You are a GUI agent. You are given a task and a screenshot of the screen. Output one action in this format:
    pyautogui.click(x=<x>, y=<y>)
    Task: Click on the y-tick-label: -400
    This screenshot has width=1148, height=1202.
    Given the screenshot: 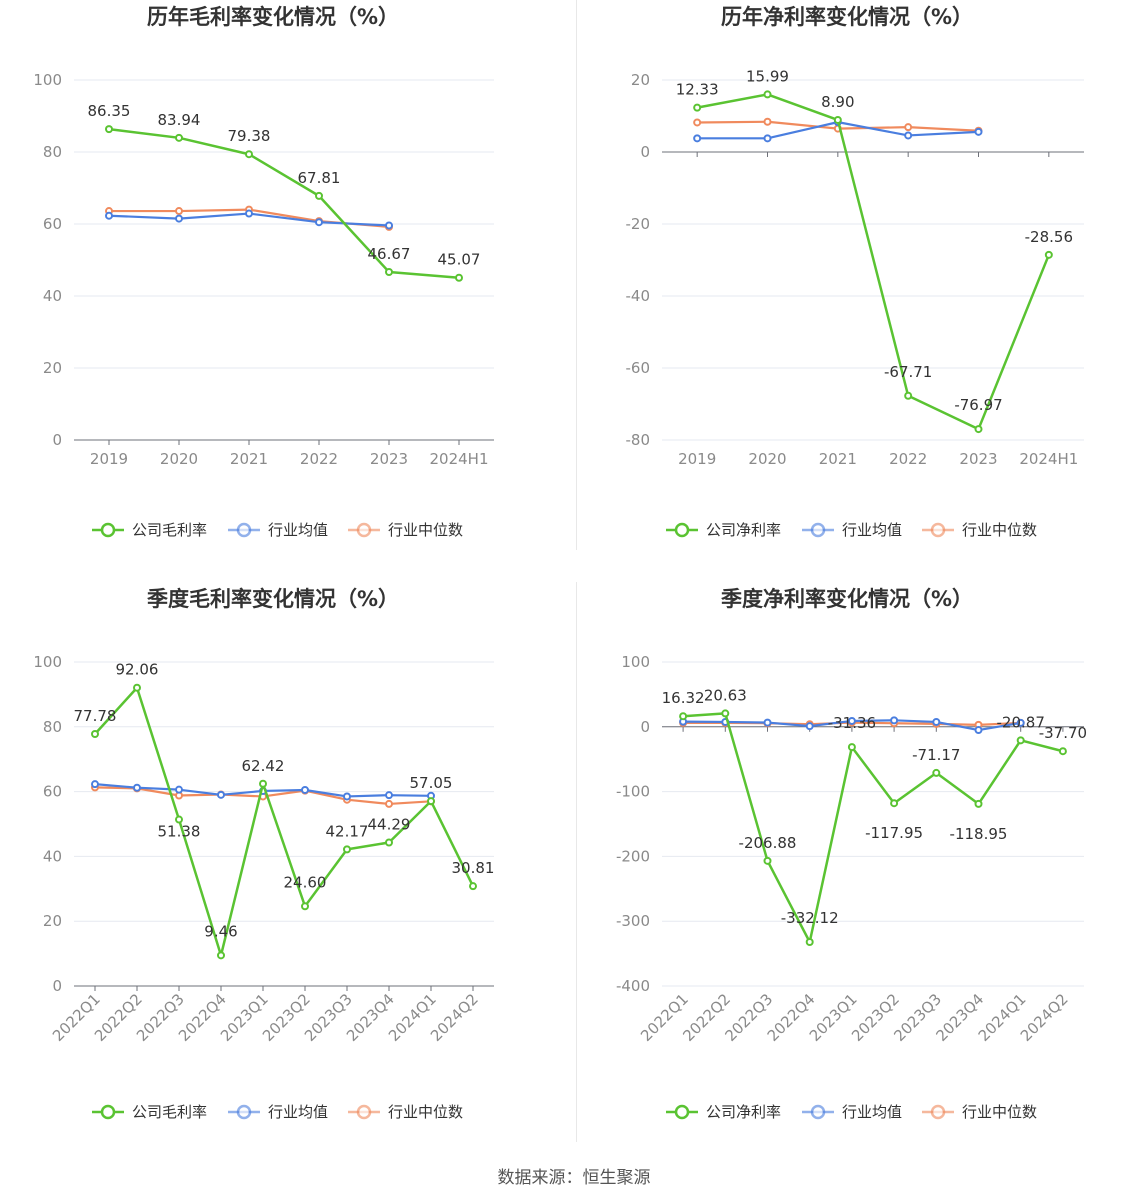 What is the action you would take?
    pyautogui.click(x=633, y=986)
    